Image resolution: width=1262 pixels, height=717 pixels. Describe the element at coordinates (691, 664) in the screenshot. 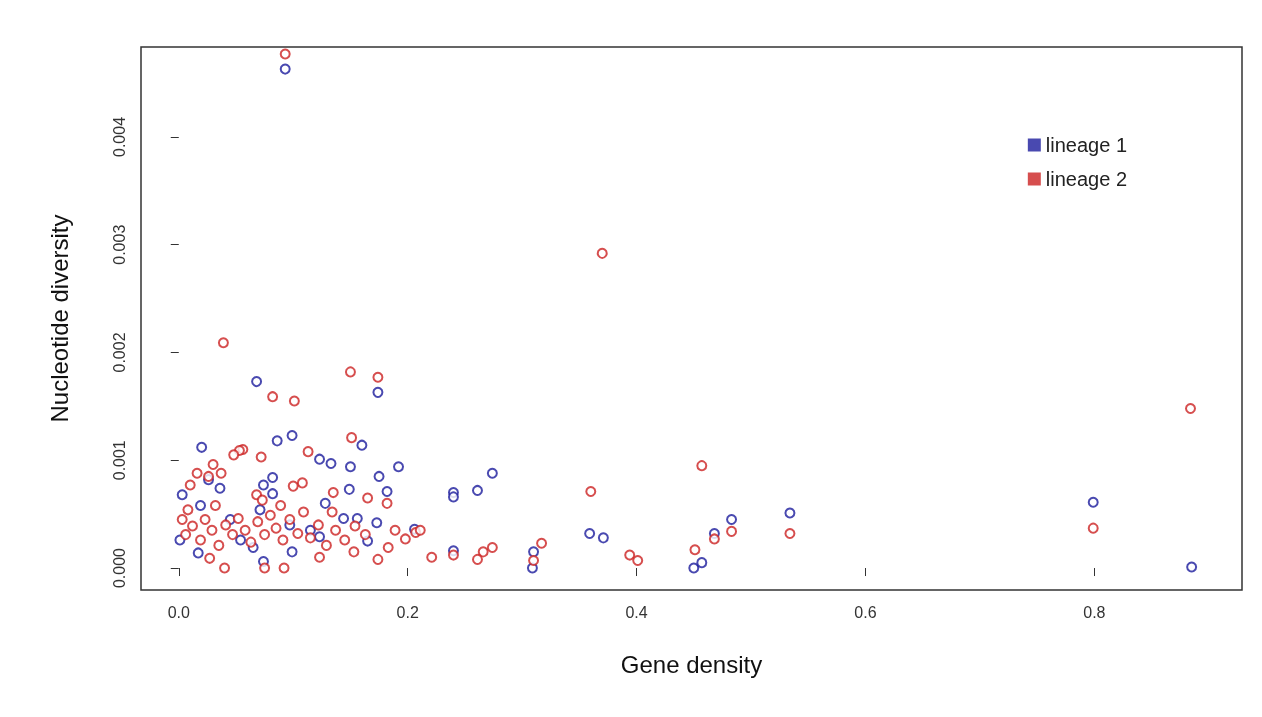

I see `x-axis-title: Gene density` at that location.